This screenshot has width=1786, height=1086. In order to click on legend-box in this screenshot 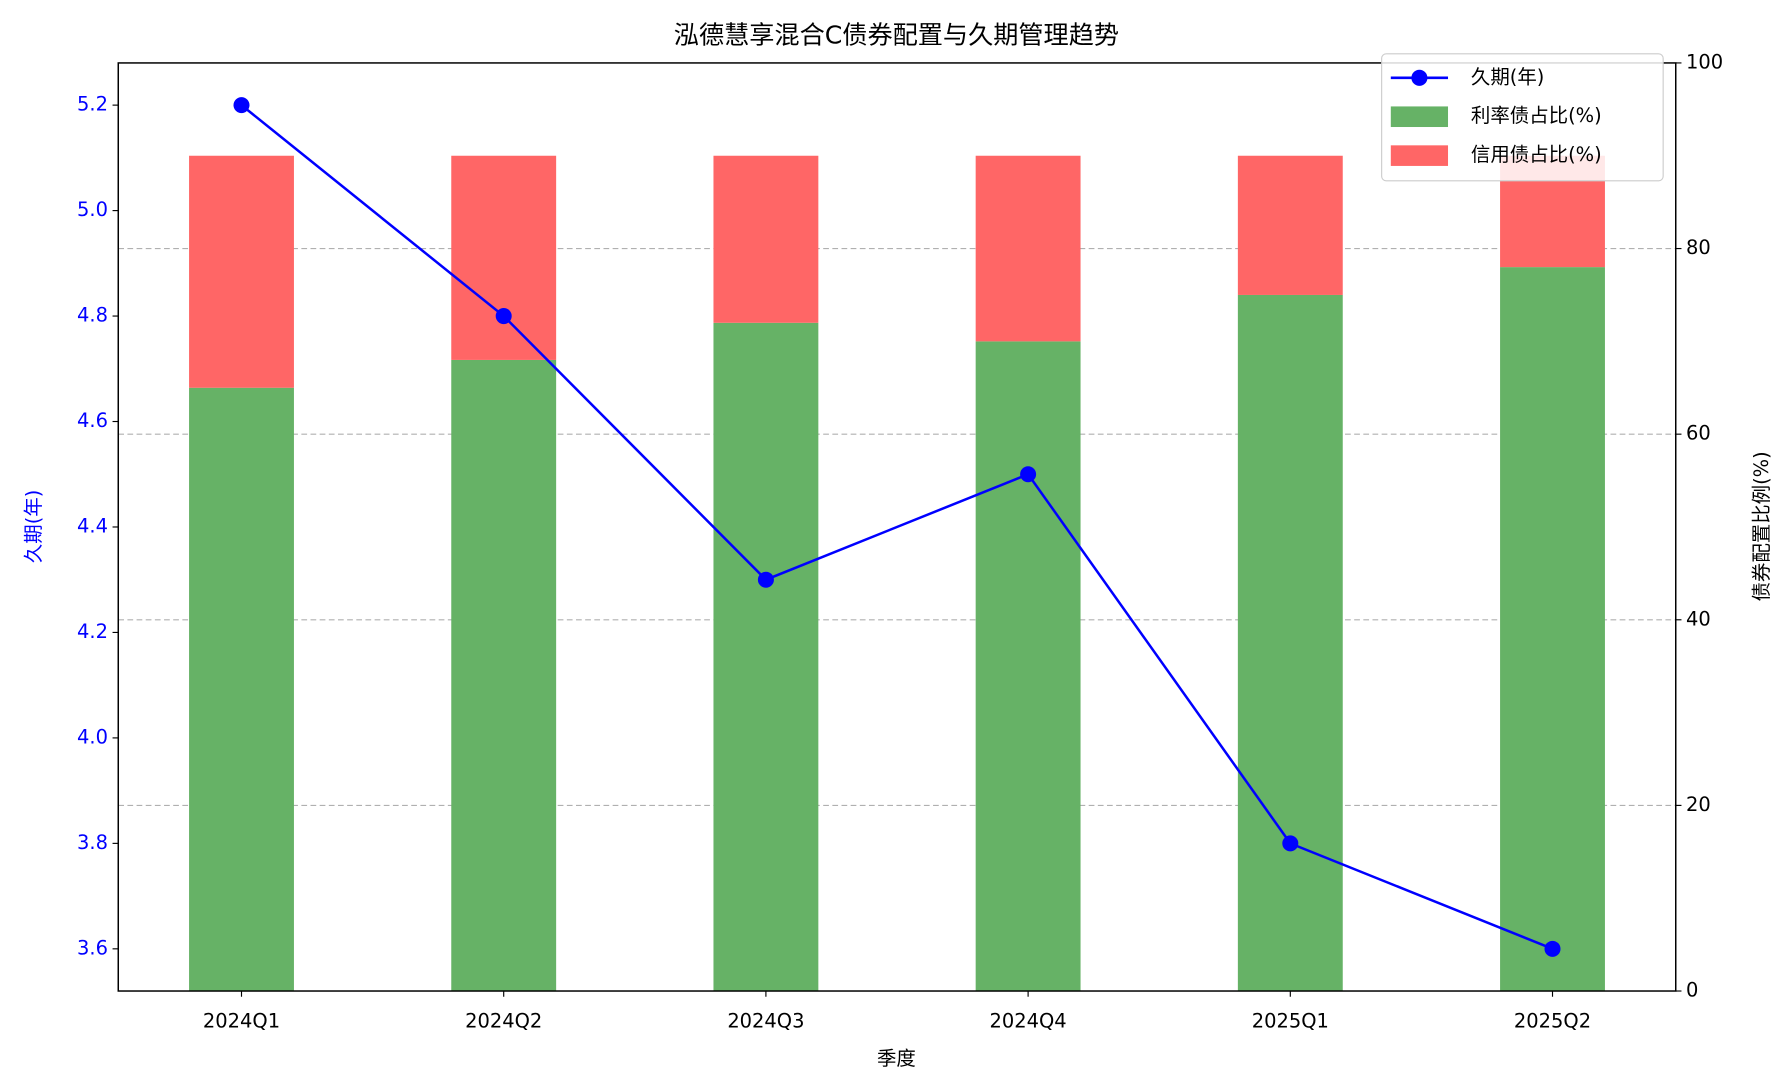, I will do `click(1522, 117)`.